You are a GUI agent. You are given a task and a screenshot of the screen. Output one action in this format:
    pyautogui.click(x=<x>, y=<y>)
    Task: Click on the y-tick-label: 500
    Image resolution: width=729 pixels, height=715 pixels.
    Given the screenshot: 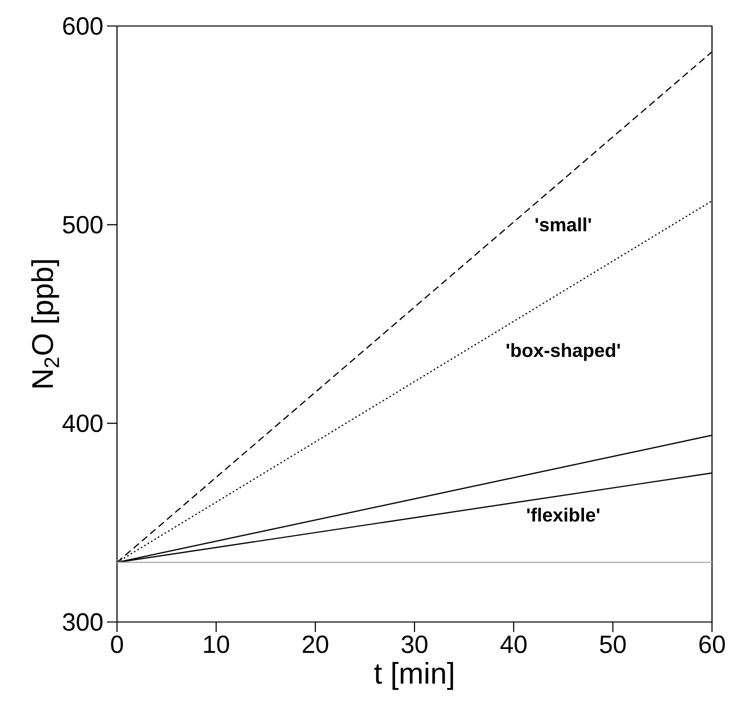 What is the action you would take?
    pyautogui.click(x=82, y=225)
    